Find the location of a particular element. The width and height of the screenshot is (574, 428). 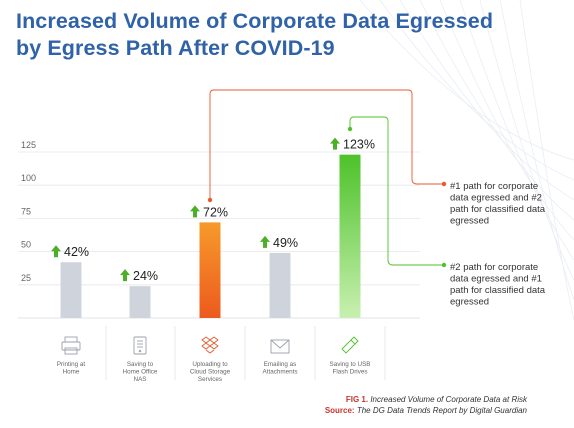

category-label-line: Saving to is located at coordinates (140, 364).